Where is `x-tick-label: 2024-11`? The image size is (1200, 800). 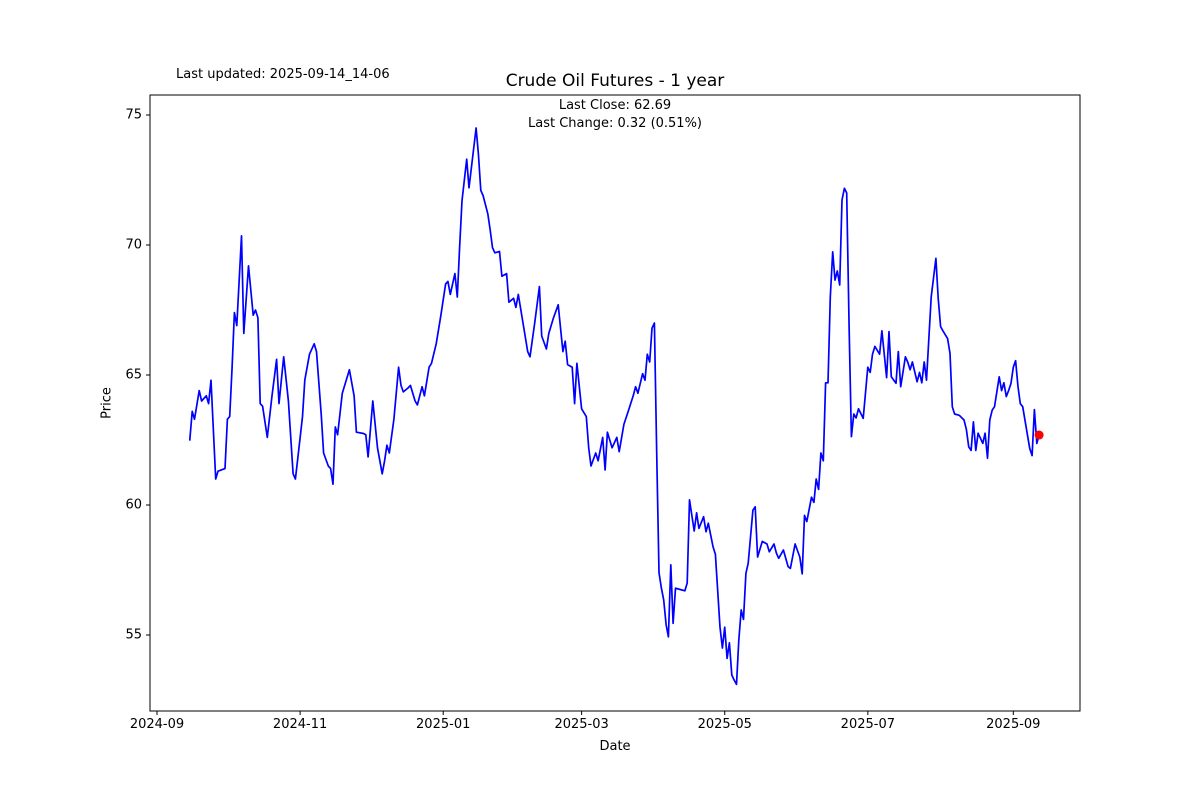
x-tick-label: 2024-11 is located at coordinates (300, 724).